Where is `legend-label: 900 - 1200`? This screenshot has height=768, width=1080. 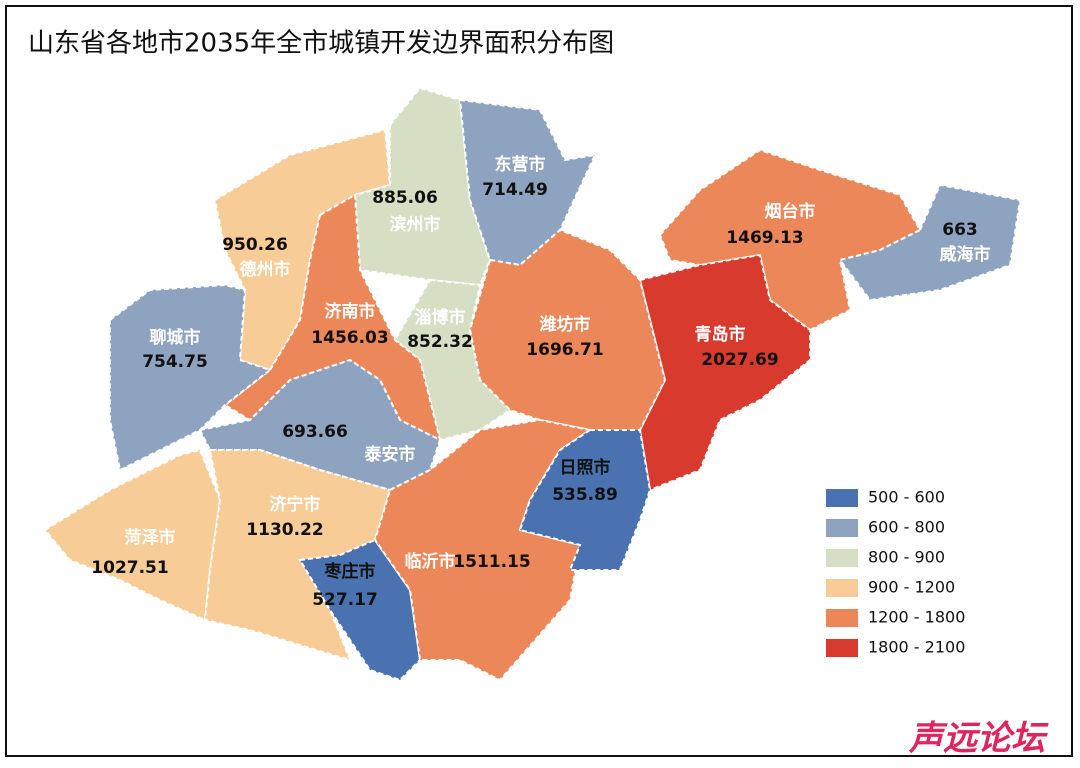 legend-label: 900 - 1200 is located at coordinates (911, 587).